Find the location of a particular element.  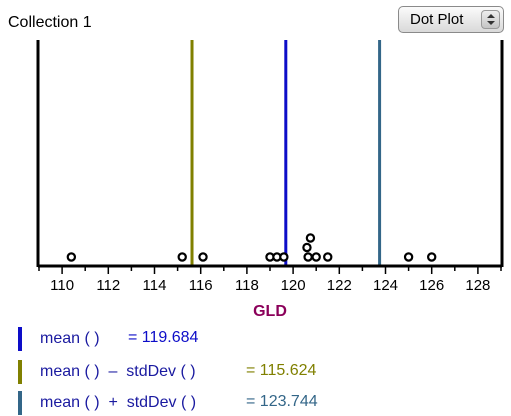

select-arrows-icon is located at coordinates (490, 19).